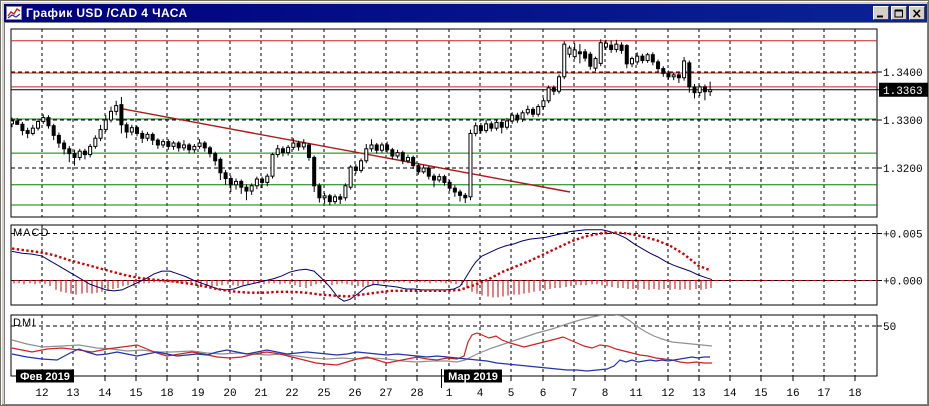 Image resolution: width=929 pixels, height=406 pixels. What do you see at coordinates (261, 394) in the screenshot?
I see `date-label: 21` at bounding box center [261, 394].